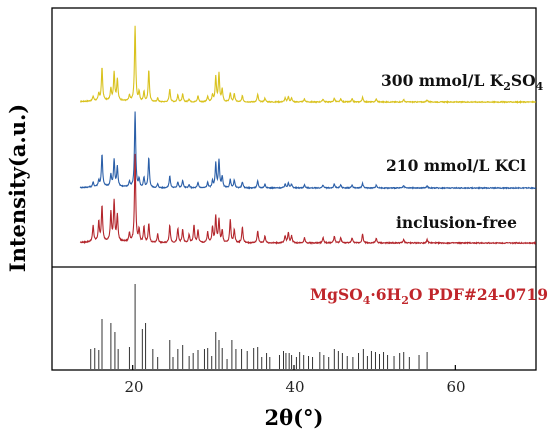 The height and width of the screenshot is (446, 550). Describe the element at coordinates (259, 326) in the screenshot. I see `reference-sticks` at that location.